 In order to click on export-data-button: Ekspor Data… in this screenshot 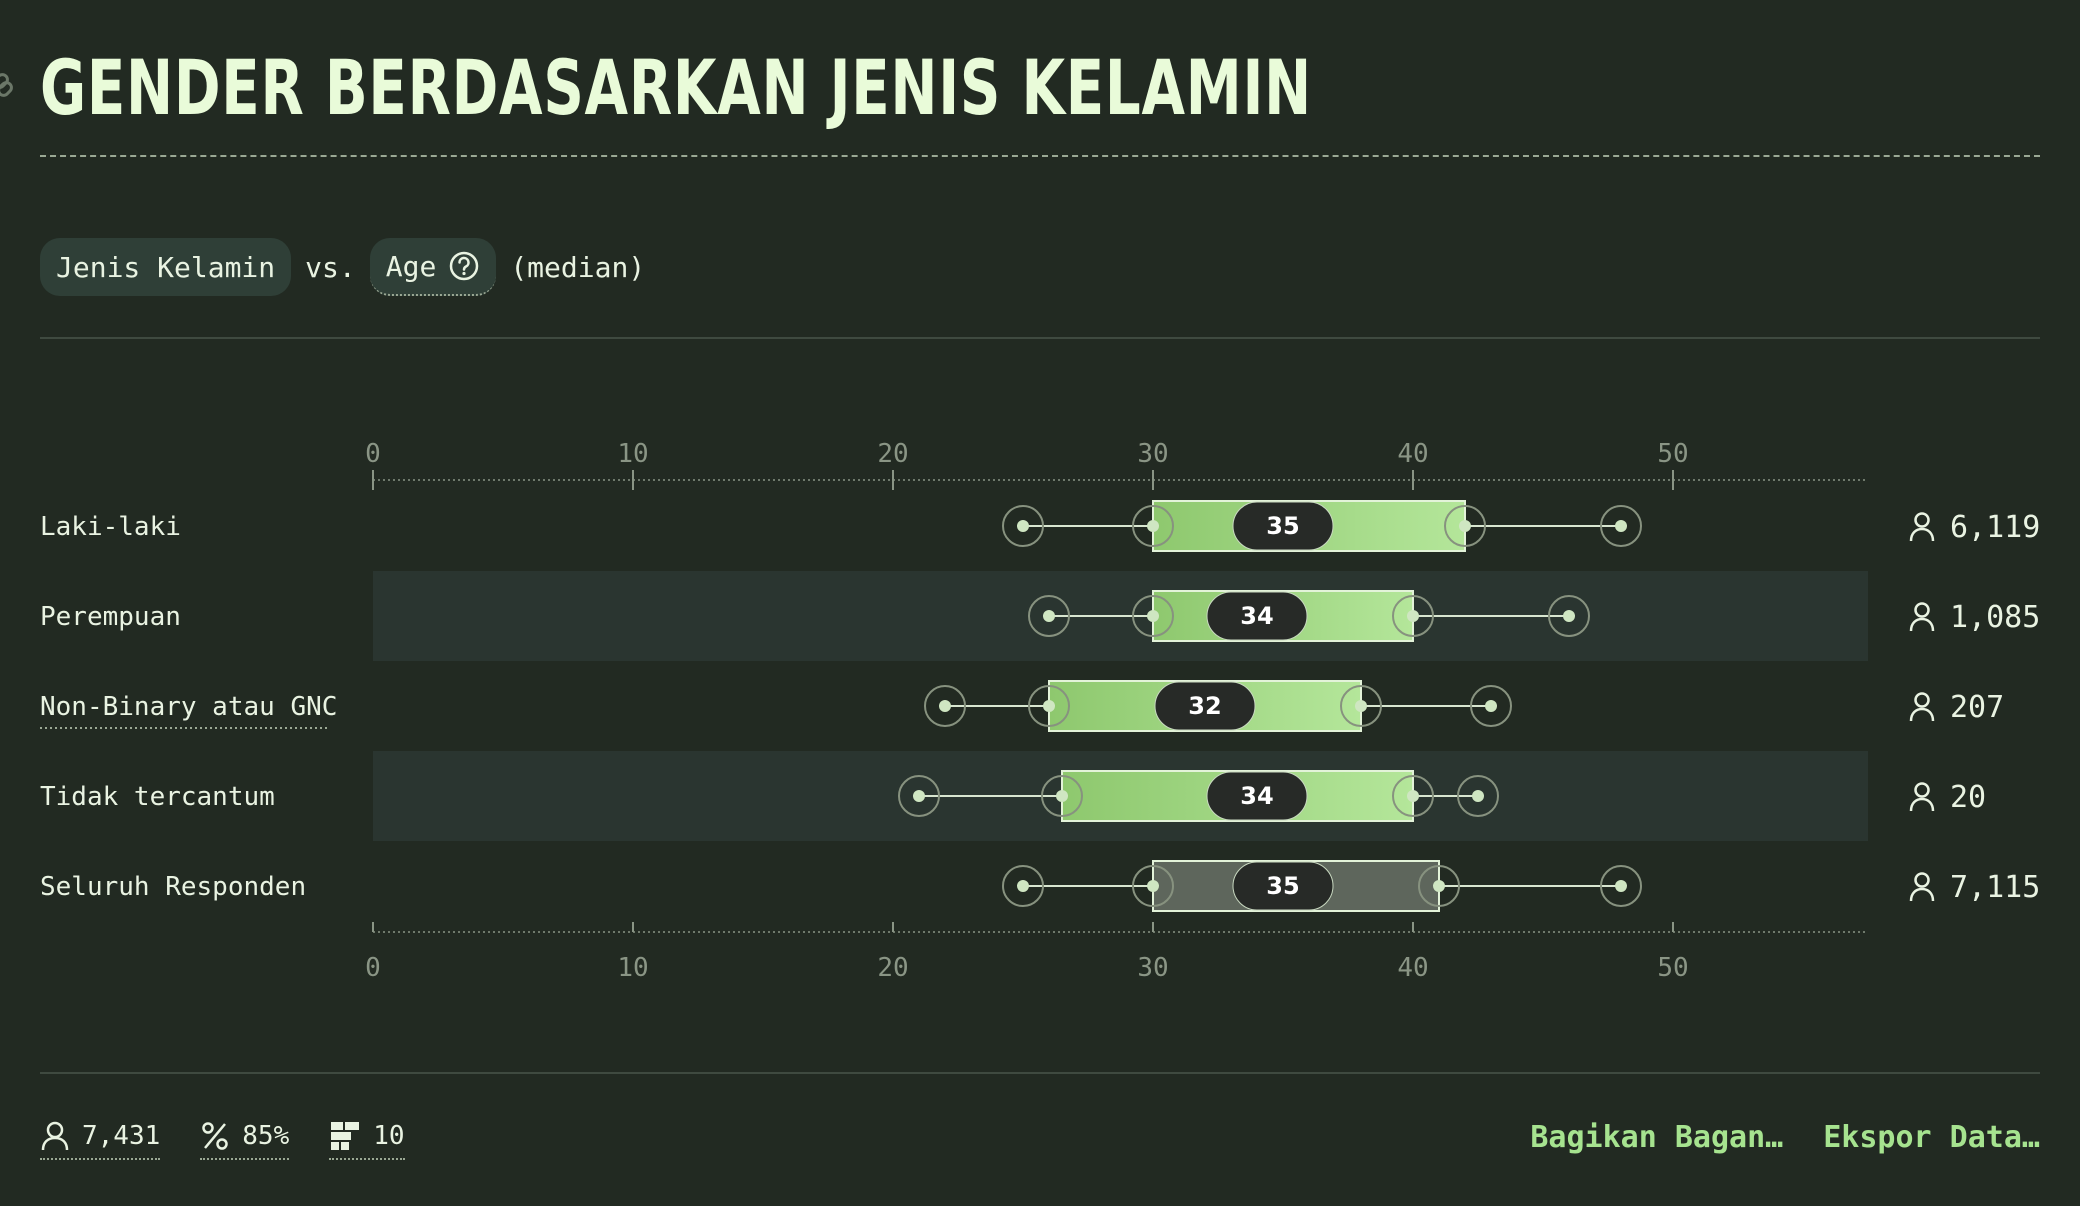, I will do `click(1931, 1137)`.